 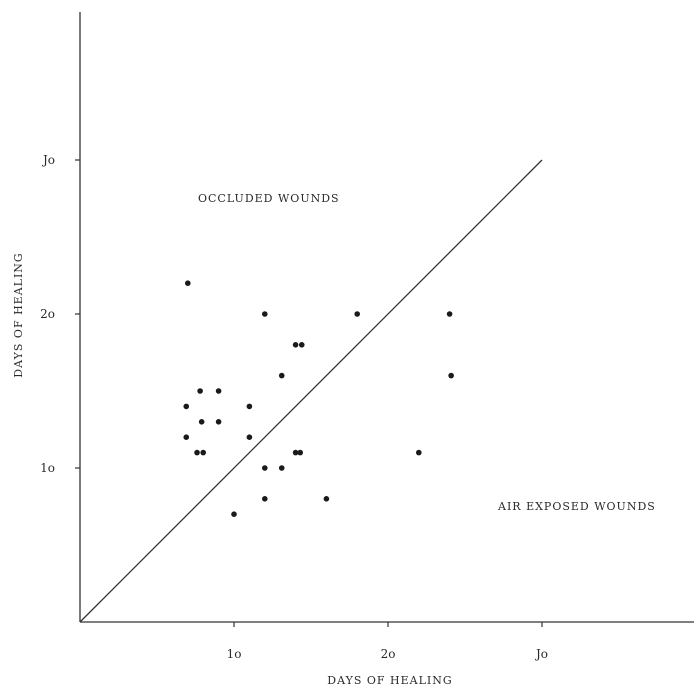 I want to click on x-tick-label: 1o, so click(x=234, y=654).